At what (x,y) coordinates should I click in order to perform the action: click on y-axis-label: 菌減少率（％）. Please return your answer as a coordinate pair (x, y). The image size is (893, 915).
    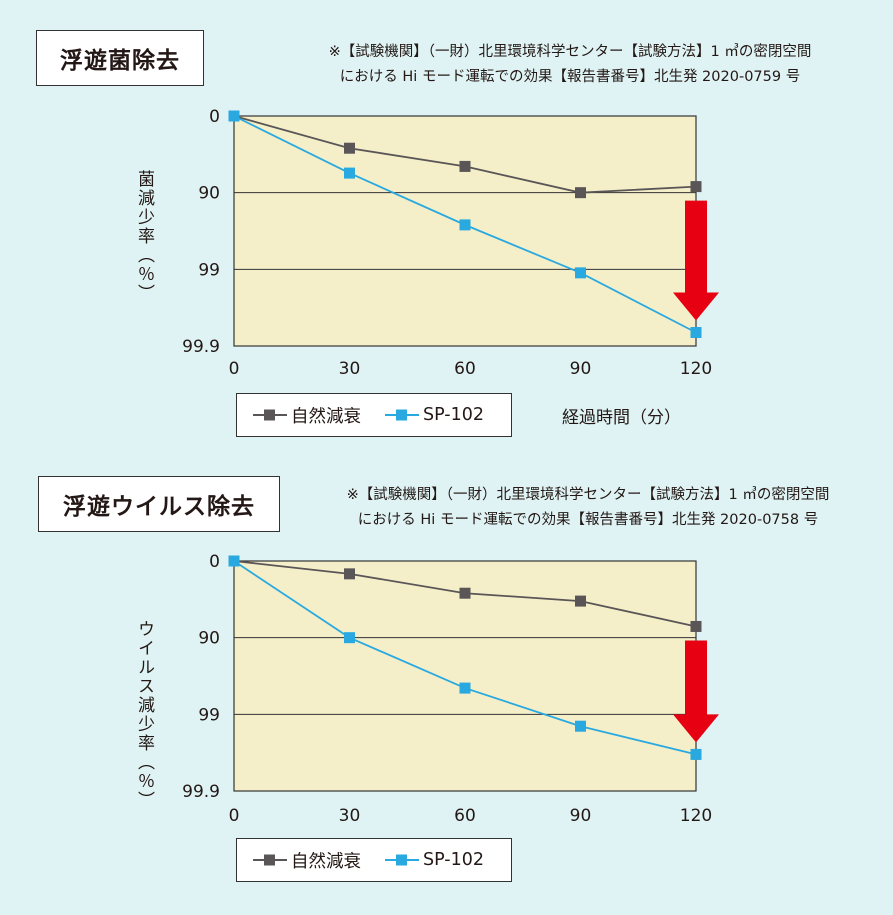
    Looking at the image, I should click on (144, 236).